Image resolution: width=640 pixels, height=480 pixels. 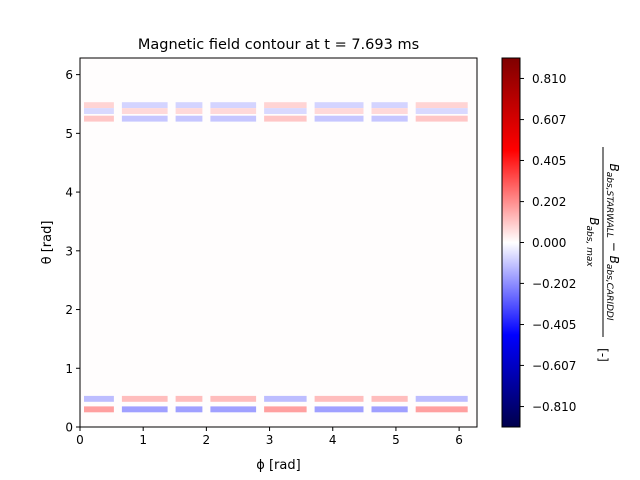 I want to click on y-tick-label: 2, so click(x=69, y=310).